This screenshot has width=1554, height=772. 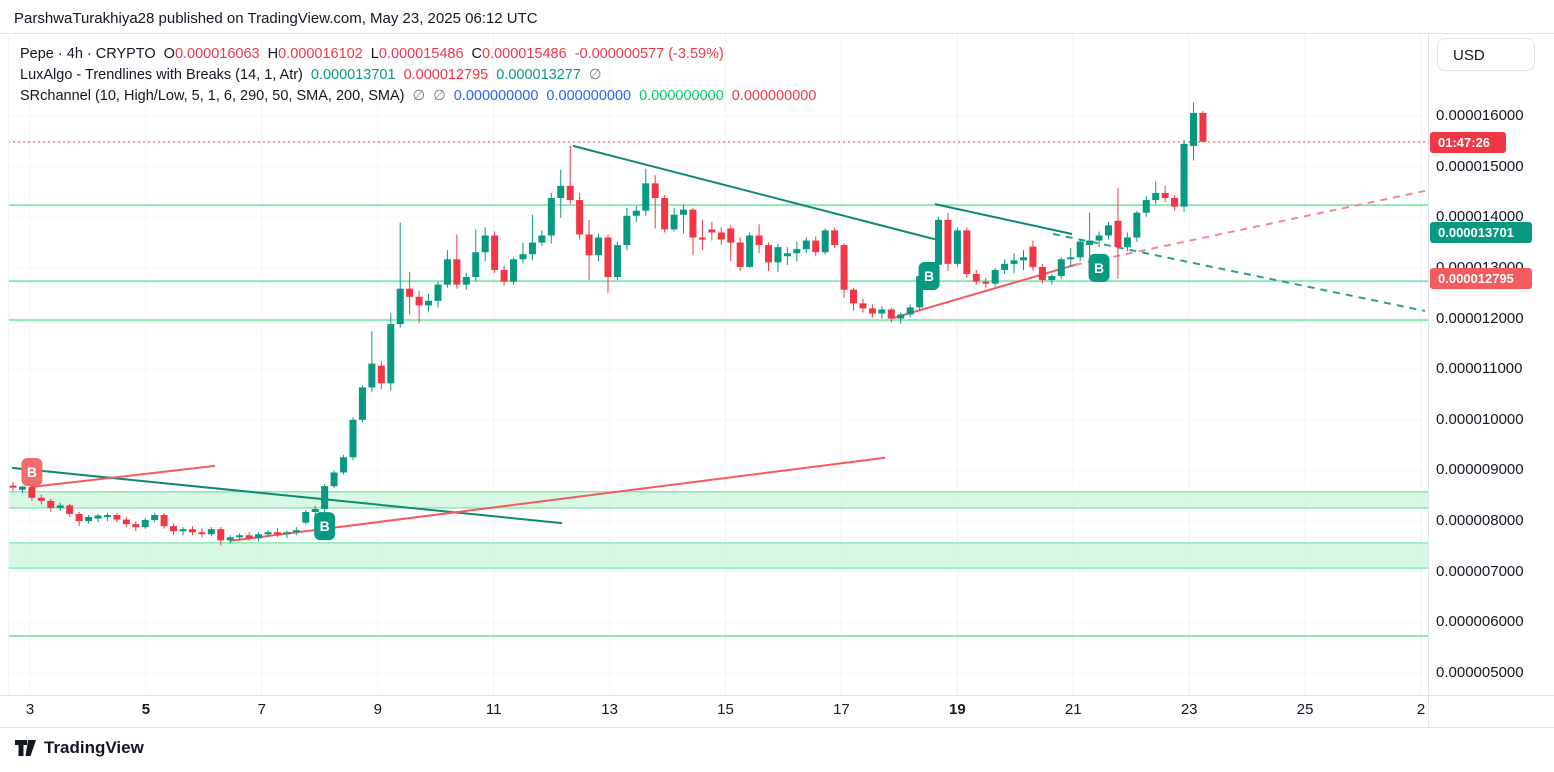 I want to click on price-tick-label: 0.000015000, so click(x=1480, y=166).